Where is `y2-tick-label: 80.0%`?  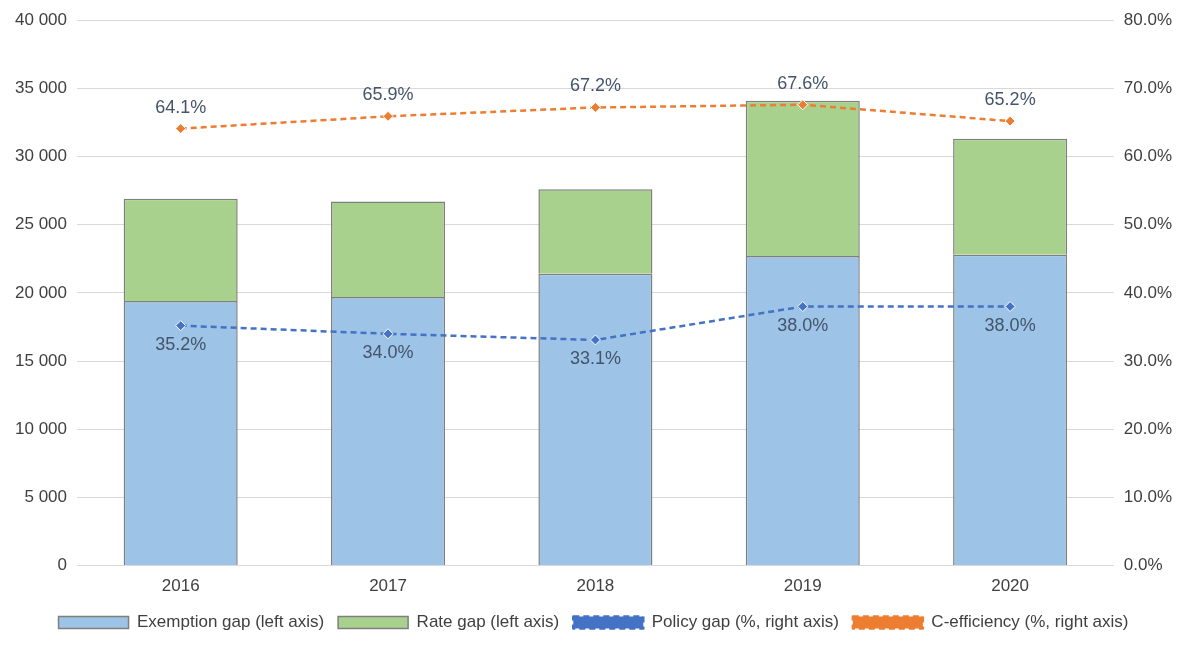 y2-tick-label: 80.0% is located at coordinates (1147, 19).